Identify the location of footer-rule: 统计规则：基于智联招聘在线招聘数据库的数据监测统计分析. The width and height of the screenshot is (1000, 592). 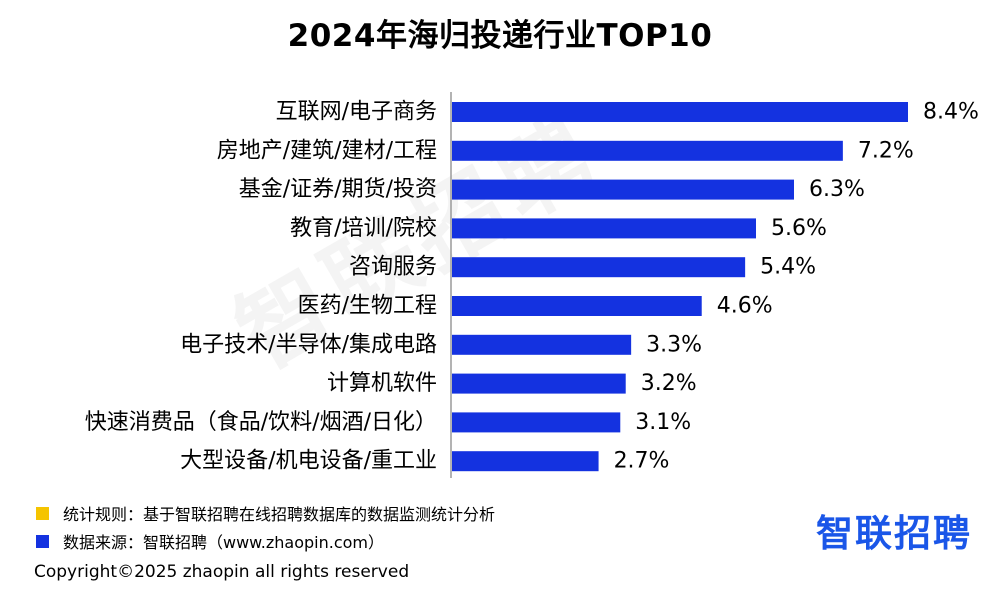
(265, 513).